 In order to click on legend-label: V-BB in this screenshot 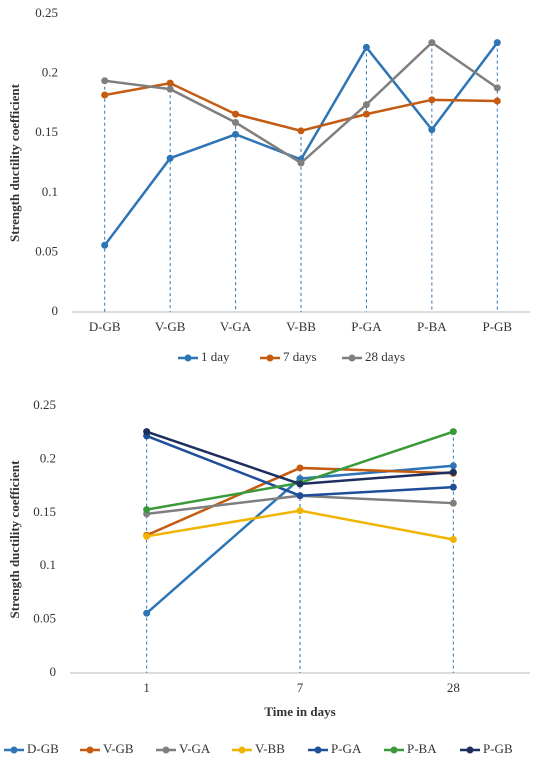, I will do `click(270, 748)`.